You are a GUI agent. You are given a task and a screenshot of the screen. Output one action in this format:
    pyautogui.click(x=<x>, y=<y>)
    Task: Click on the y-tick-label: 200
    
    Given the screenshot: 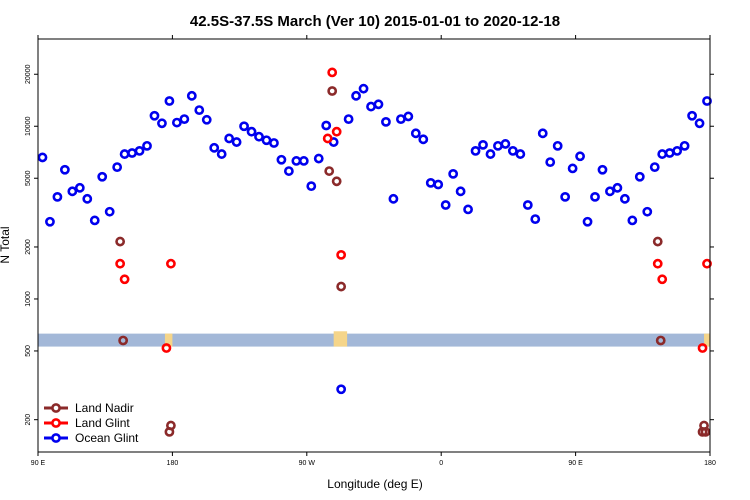 What is the action you would take?
    pyautogui.click(x=28, y=420)
    